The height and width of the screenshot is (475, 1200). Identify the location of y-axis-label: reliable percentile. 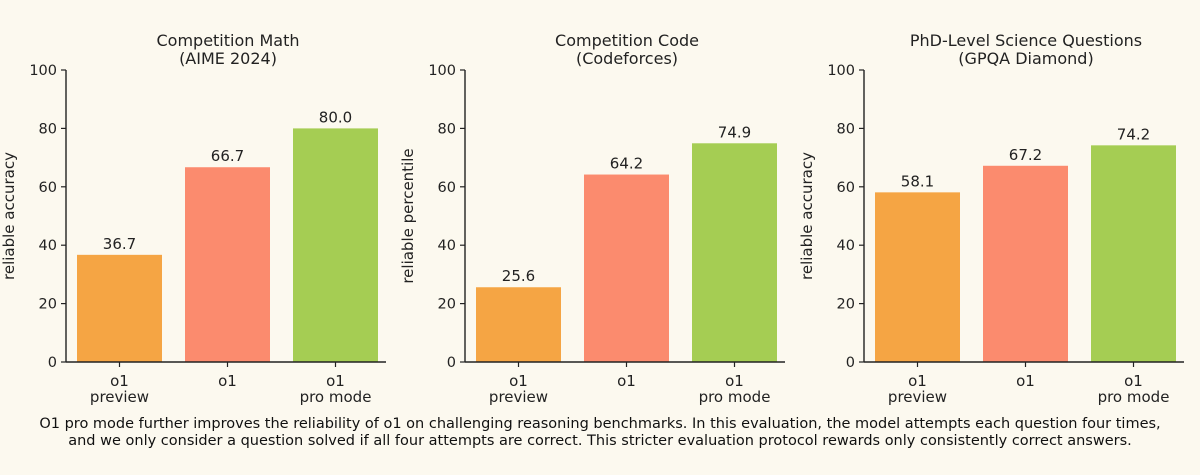
(408, 215).